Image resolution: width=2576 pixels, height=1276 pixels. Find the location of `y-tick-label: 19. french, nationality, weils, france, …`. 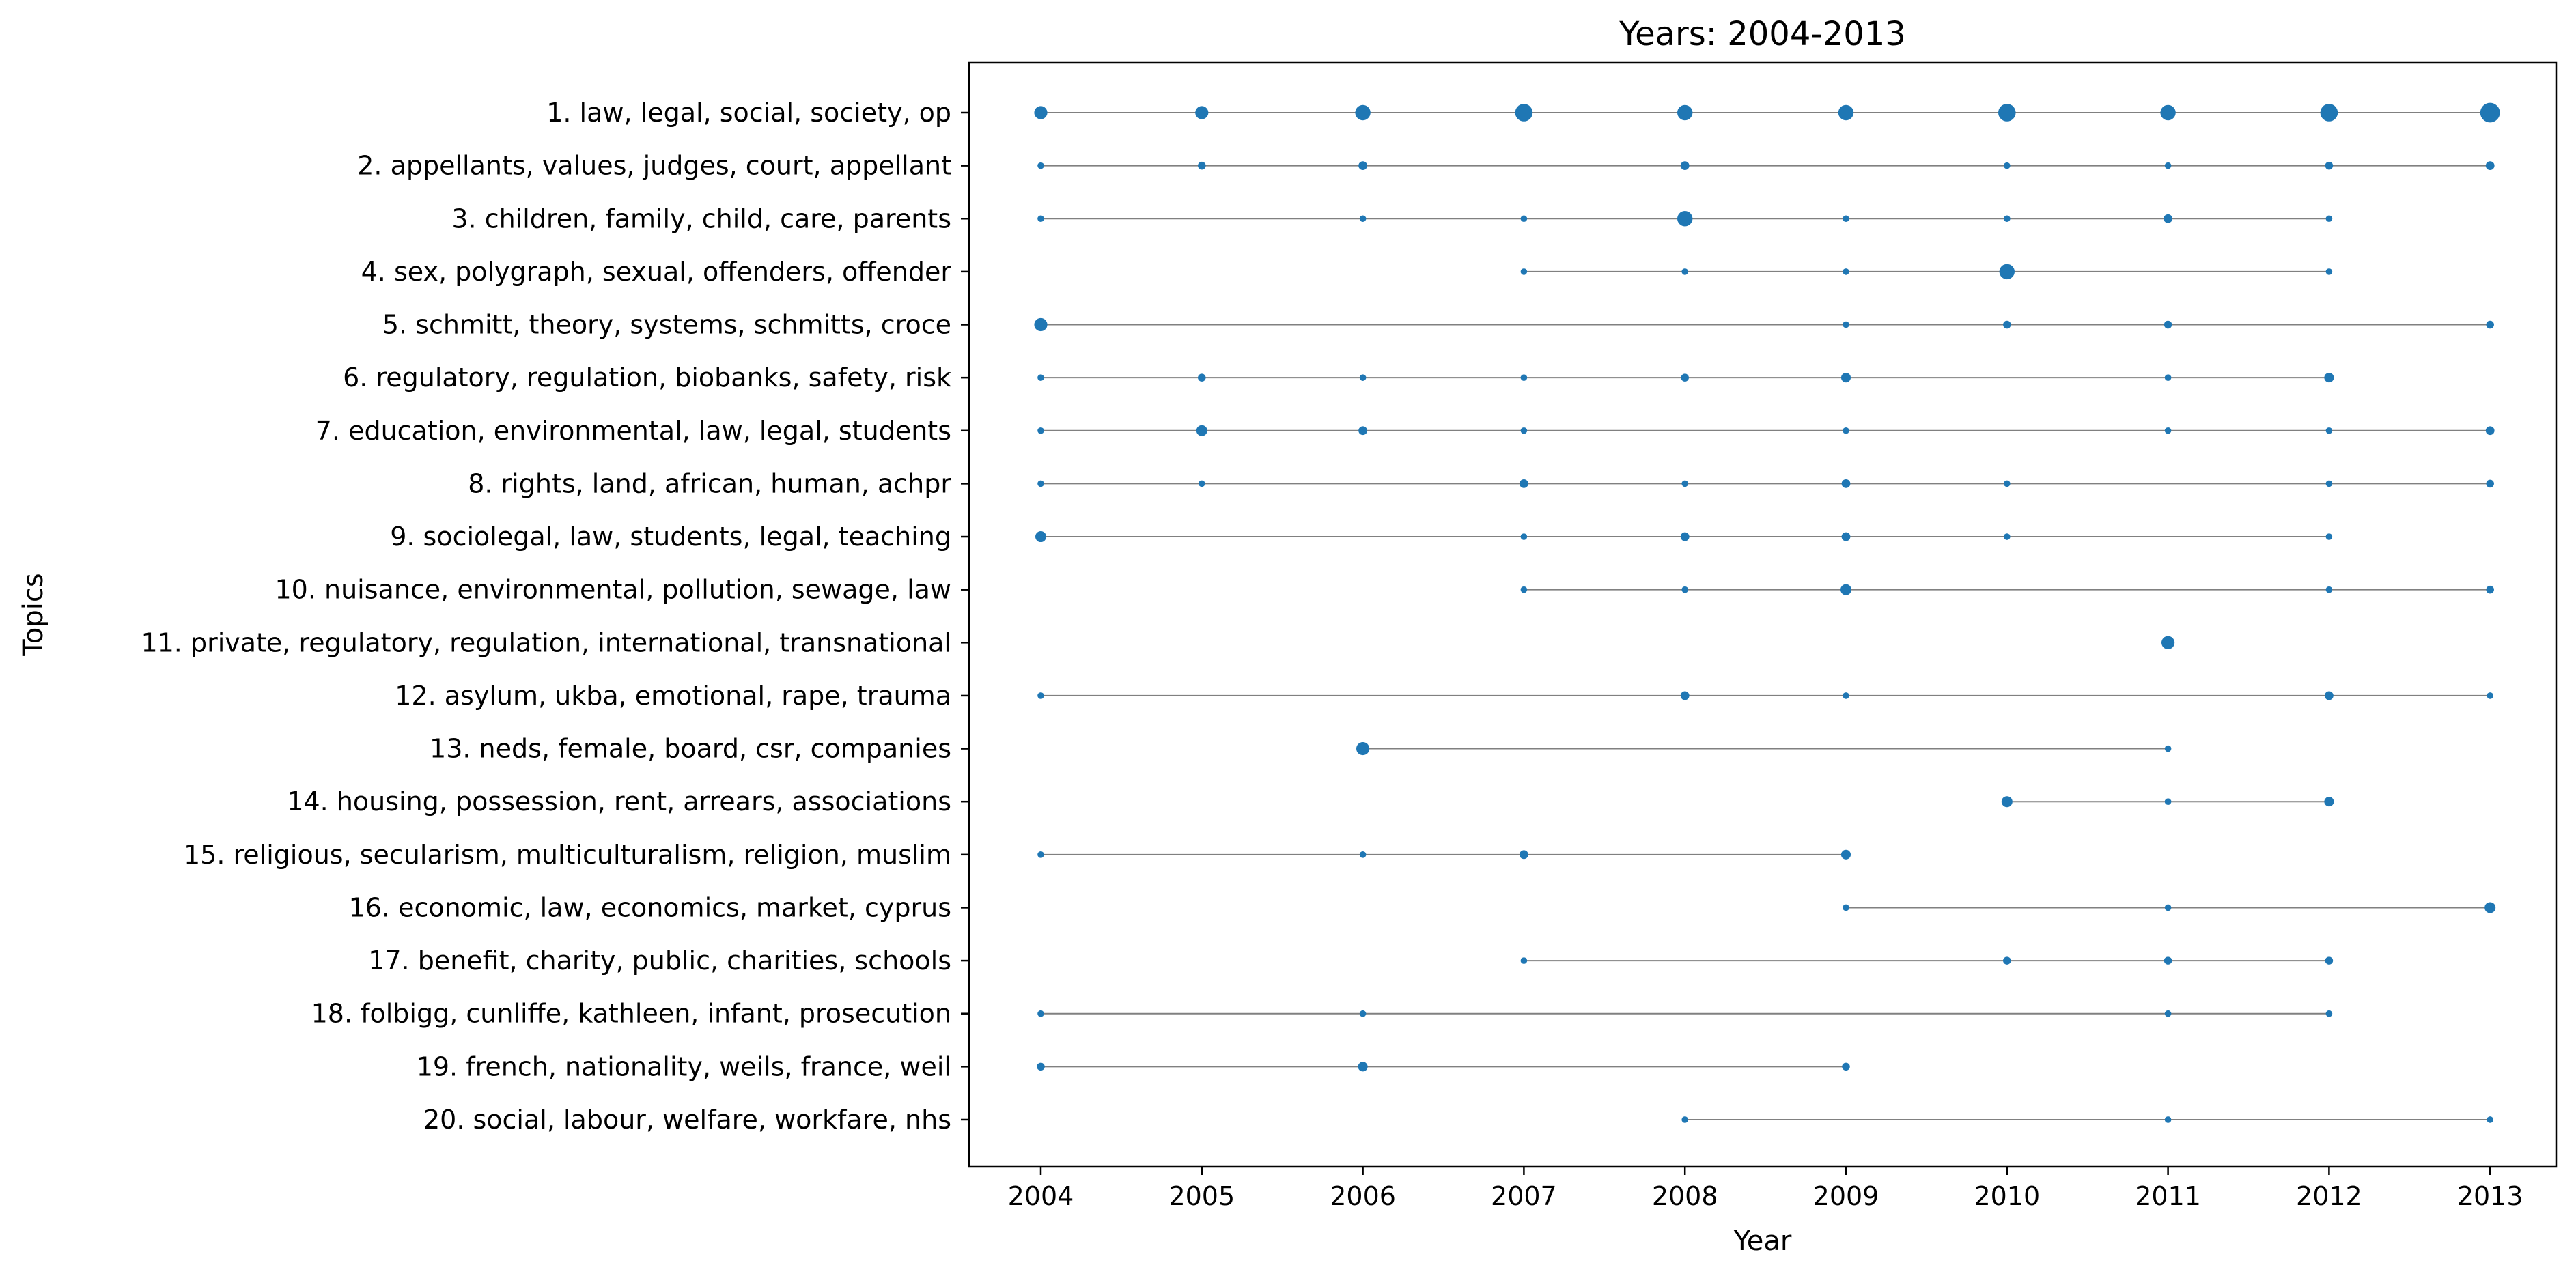

y-tick-label: 19. french, nationality, weils, france, … is located at coordinates (684, 1066).